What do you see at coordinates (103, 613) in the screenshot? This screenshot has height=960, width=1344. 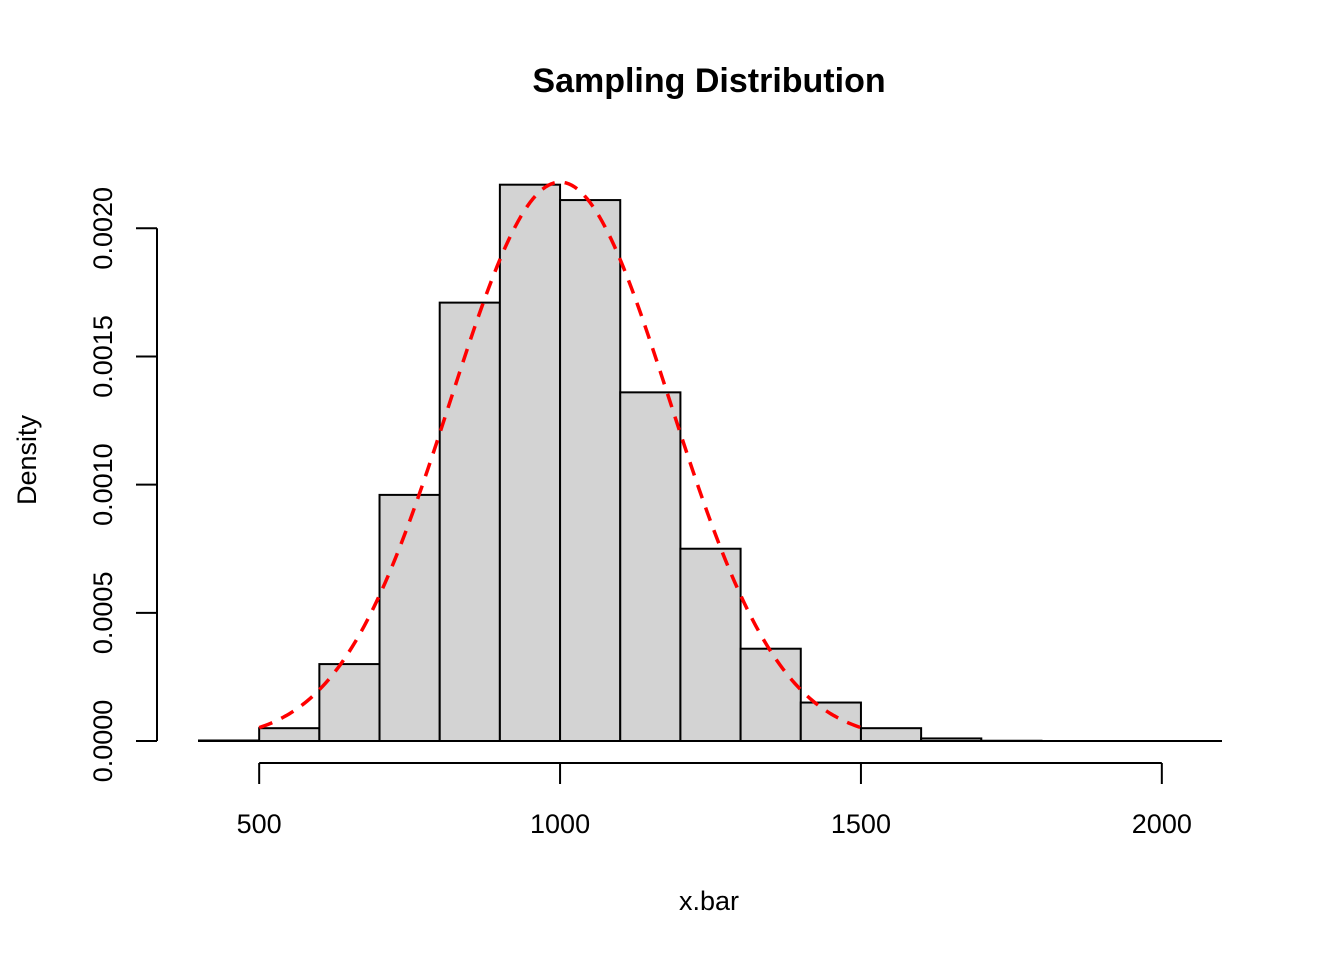 I see `y-tick-label: 0.0005` at bounding box center [103, 613].